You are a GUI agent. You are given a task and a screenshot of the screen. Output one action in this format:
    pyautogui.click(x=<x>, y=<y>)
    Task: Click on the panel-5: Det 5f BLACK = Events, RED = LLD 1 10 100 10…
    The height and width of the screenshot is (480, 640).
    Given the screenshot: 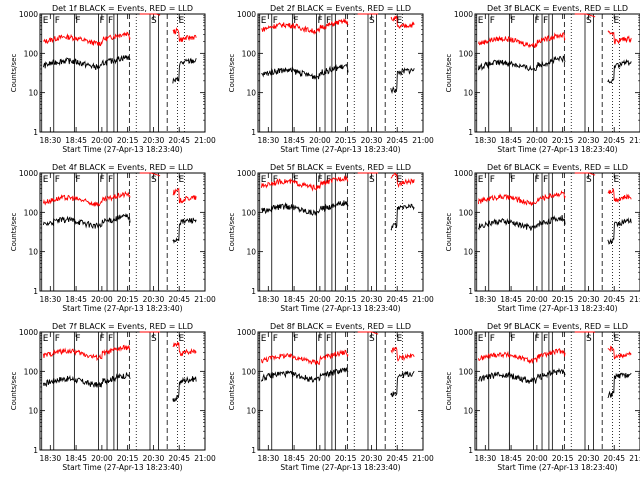 What is the action you would take?
    pyautogui.click(x=331, y=238)
    